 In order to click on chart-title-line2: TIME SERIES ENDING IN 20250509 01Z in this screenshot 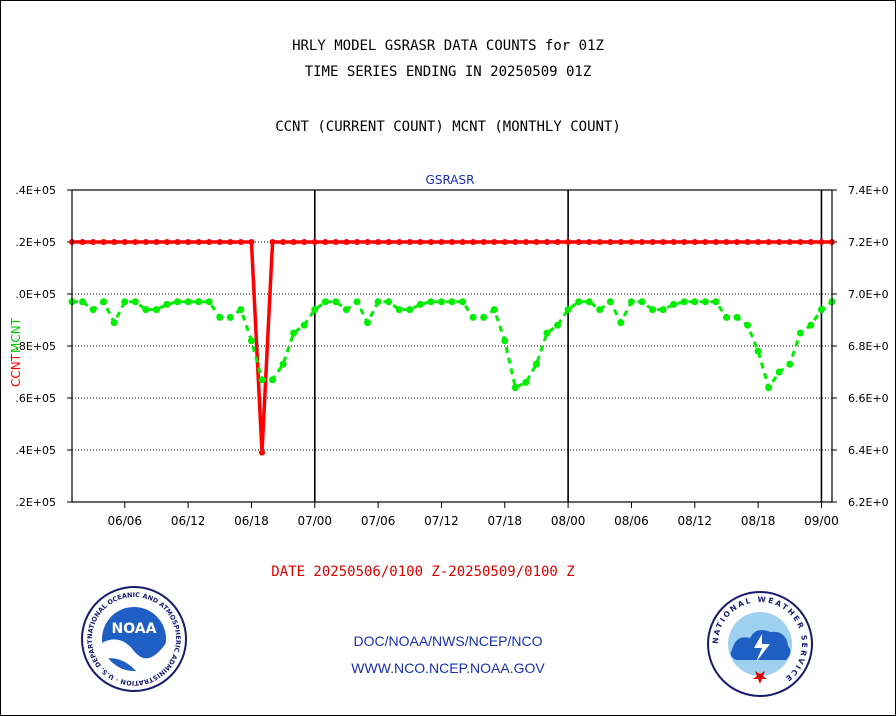, I will do `click(448, 72)`.